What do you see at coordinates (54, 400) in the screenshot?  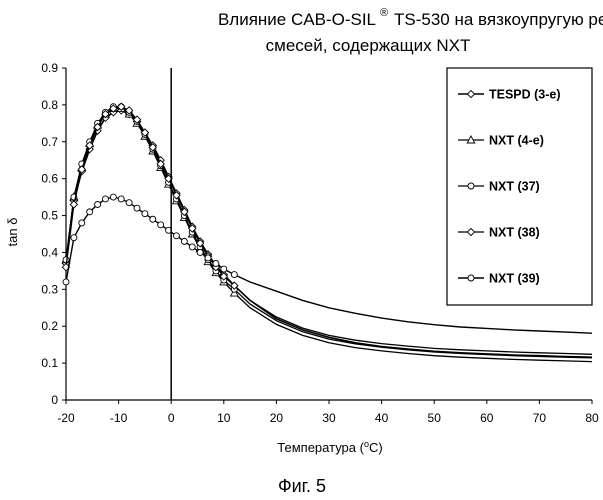 I see `y-tick-label: 0` at bounding box center [54, 400].